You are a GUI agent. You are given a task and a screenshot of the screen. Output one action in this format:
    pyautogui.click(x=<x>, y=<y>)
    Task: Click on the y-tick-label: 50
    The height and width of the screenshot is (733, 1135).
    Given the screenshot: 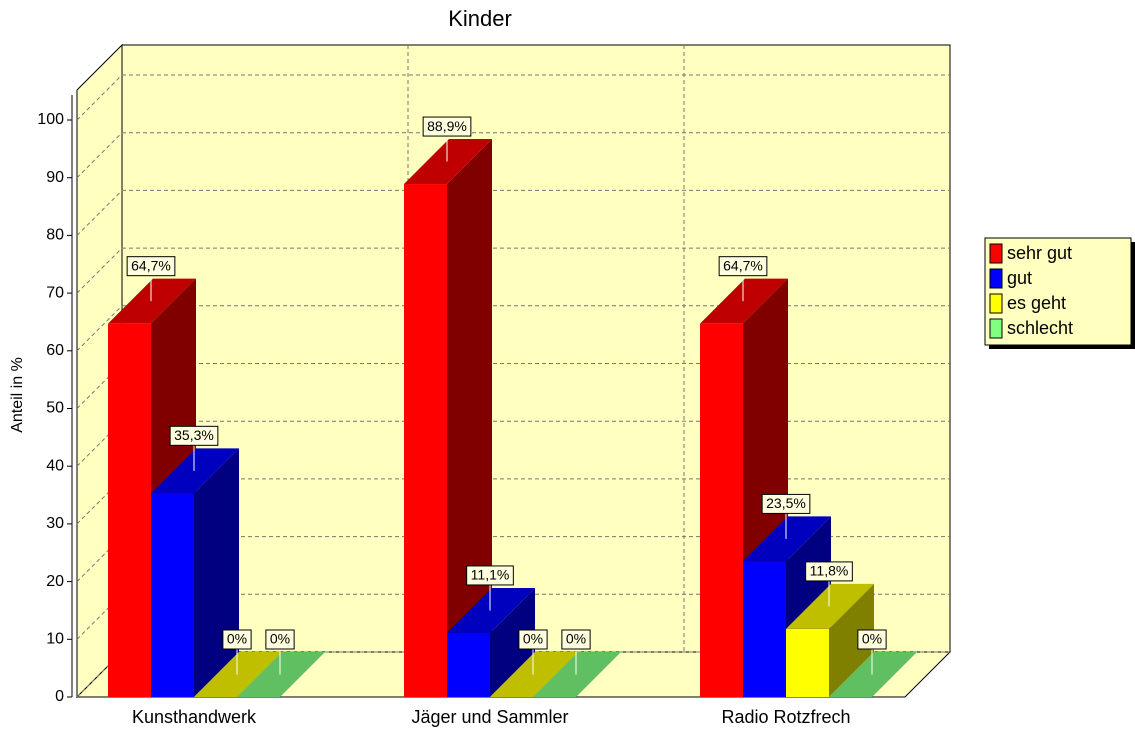 What is the action you would take?
    pyautogui.click(x=55, y=408)
    